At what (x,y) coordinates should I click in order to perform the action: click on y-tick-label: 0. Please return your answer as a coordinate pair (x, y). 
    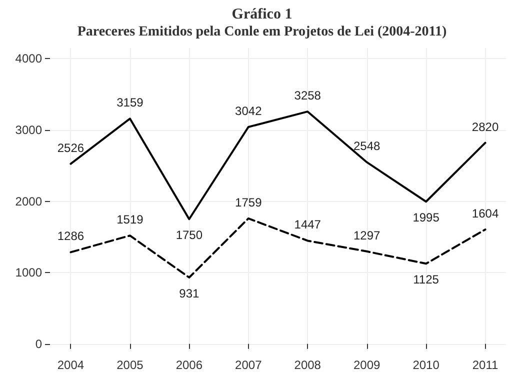
    Looking at the image, I should click on (38, 343).